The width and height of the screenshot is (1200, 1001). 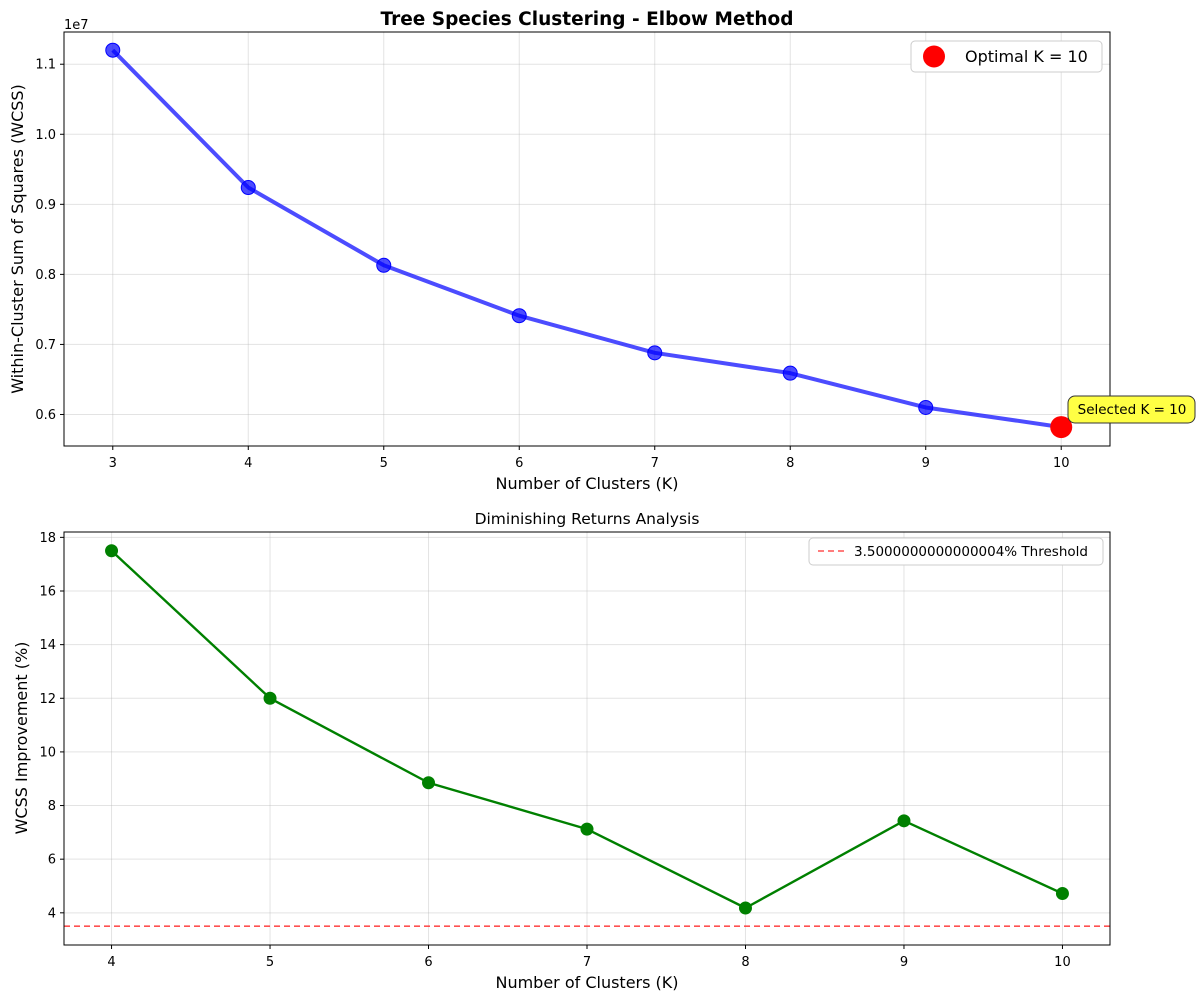 What do you see at coordinates (971, 552) in the screenshot?
I see `legend-label-threshold: 3.5000000000000004% Threshold` at bounding box center [971, 552].